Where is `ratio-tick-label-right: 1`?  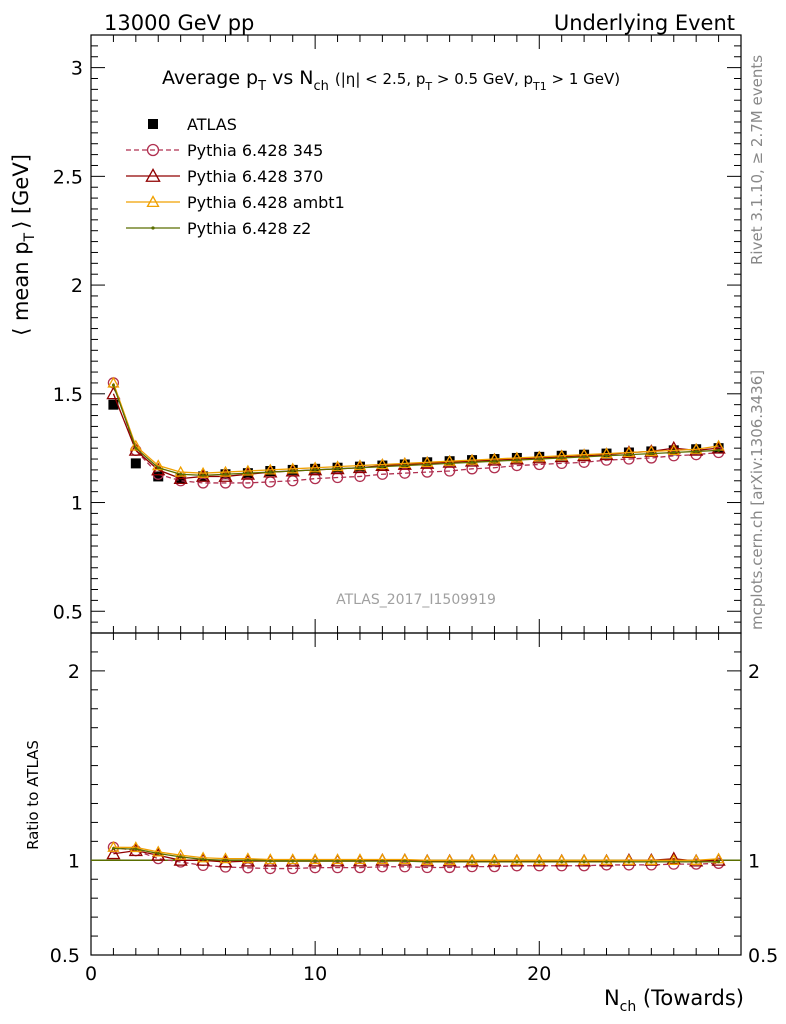
ratio-tick-label-right: 1 is located at coordinates (754, 861).